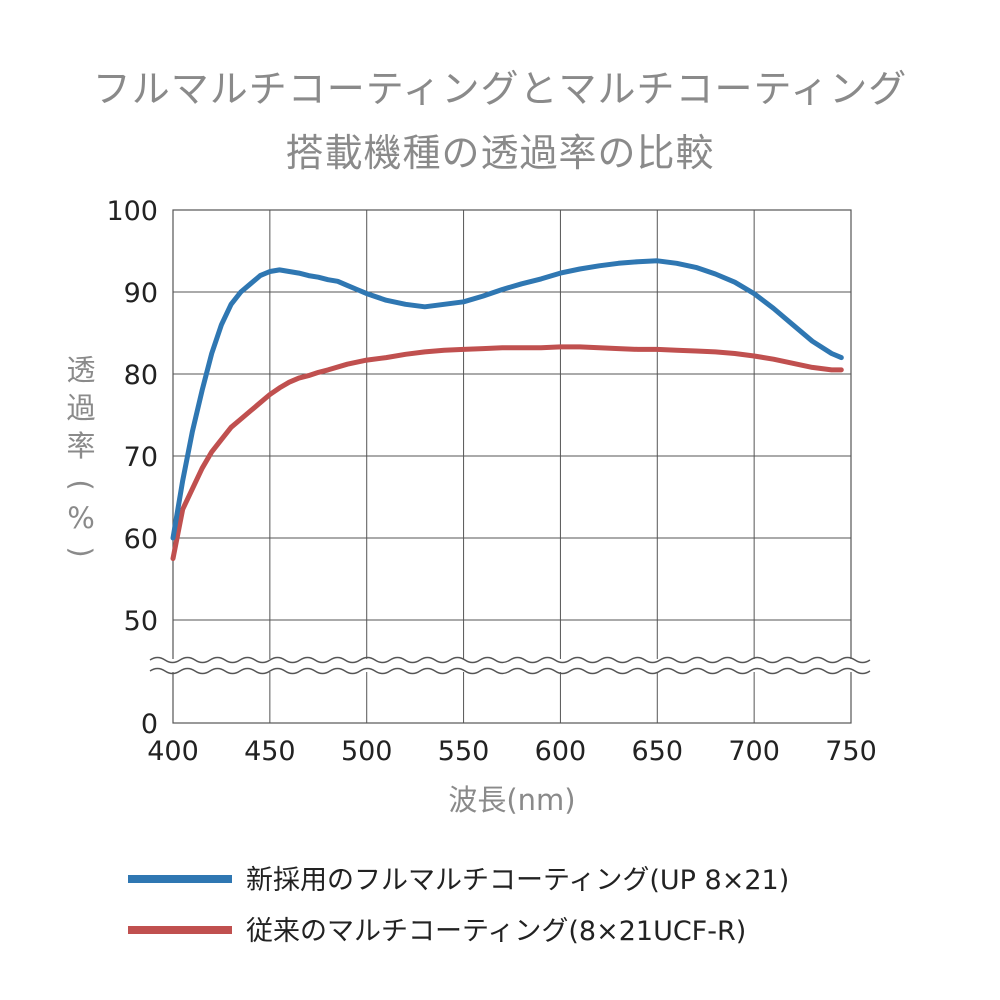  I want to click on x-tick-label: 650, so click(658, 751).